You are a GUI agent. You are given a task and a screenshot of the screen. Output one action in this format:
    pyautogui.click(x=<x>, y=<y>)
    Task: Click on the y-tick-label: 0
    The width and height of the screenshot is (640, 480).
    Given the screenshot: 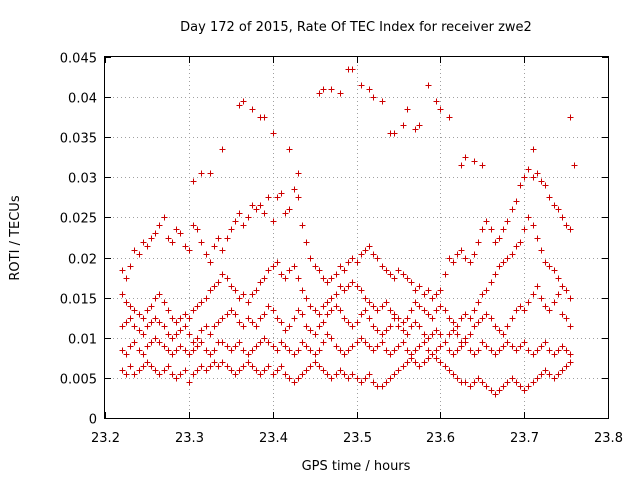 What is the action you would take?
    pyautogui.click(x=93, y=420)
    